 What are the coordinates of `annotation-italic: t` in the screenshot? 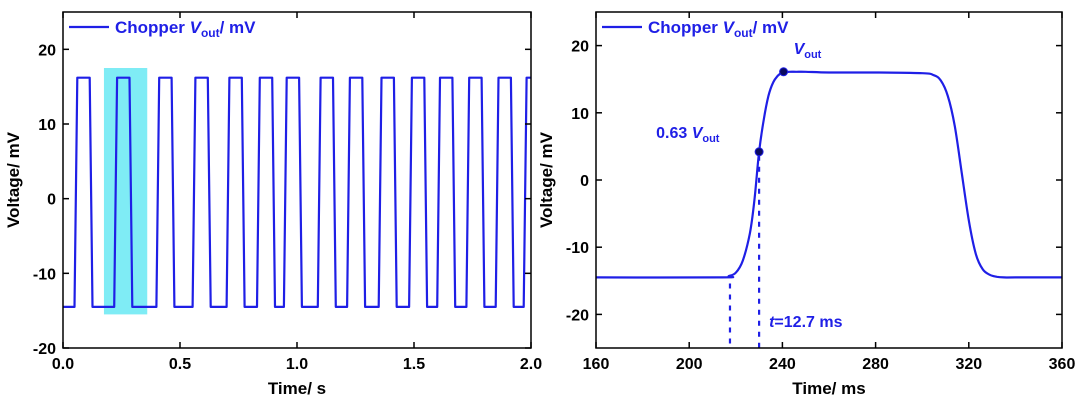 It's located at (772, 322).